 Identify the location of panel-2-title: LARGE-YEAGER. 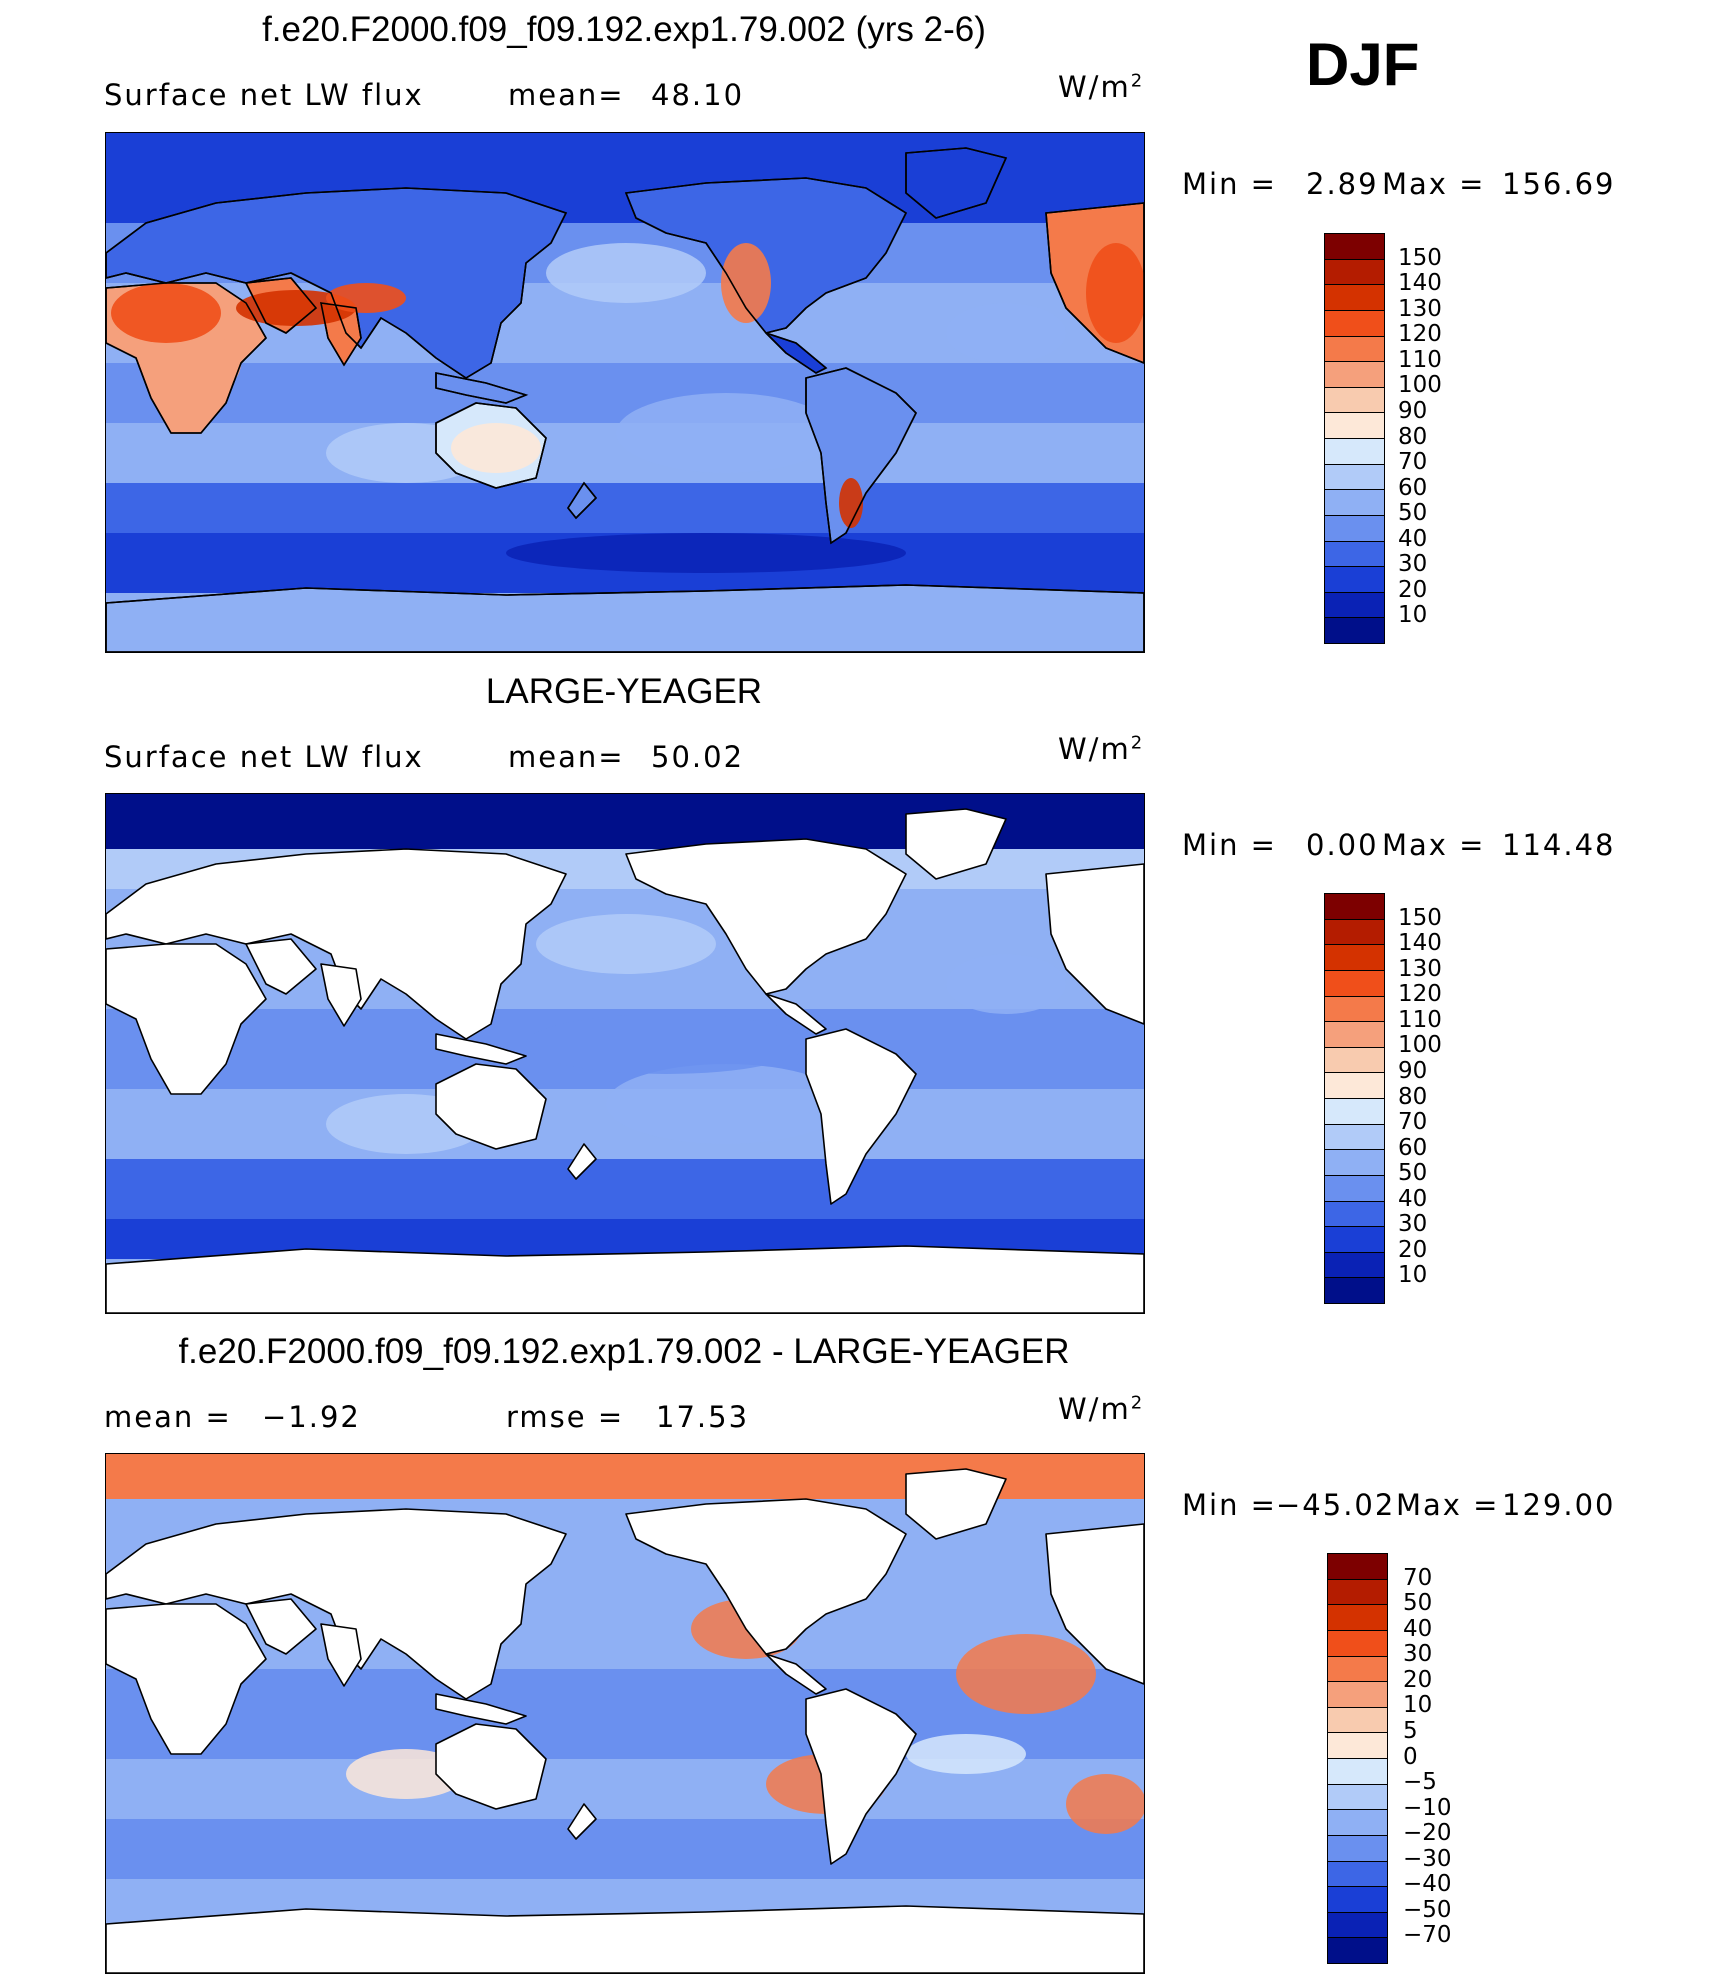
(624, 691).